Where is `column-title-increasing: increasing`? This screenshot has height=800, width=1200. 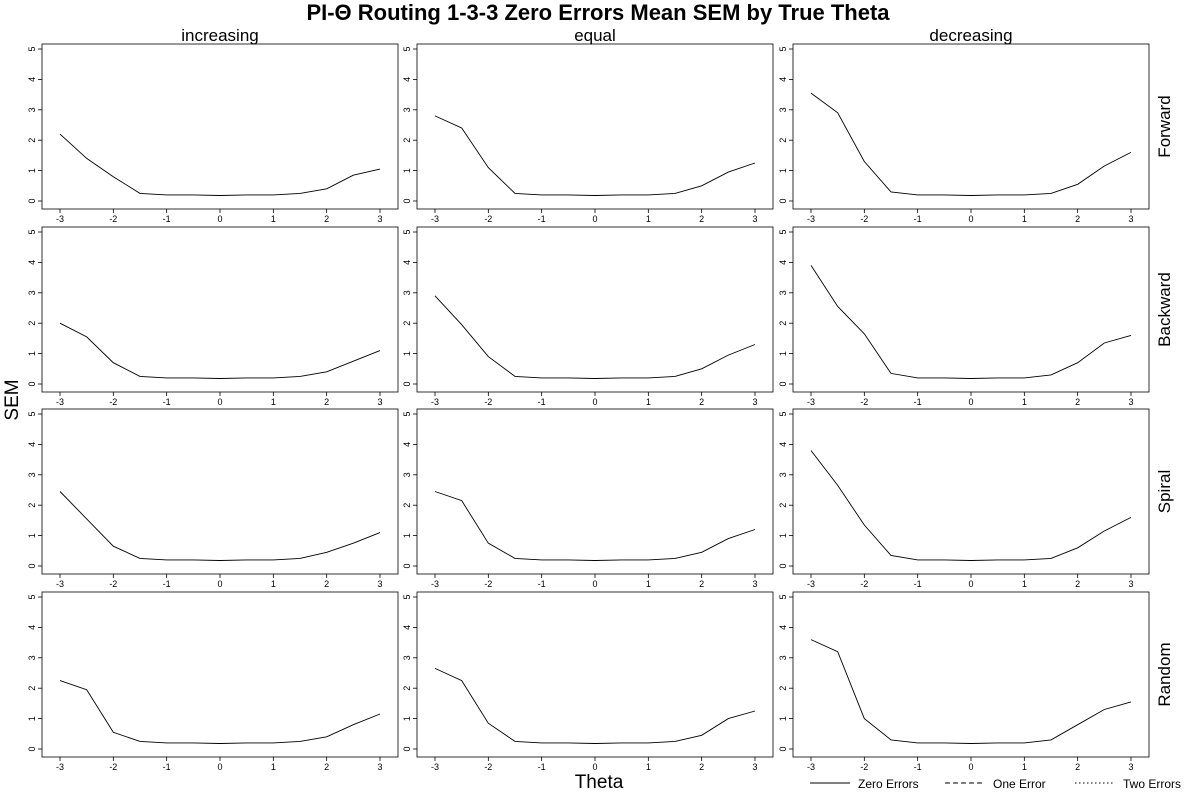 column-title-increasing: increasing is located at coordinates (220, 35).